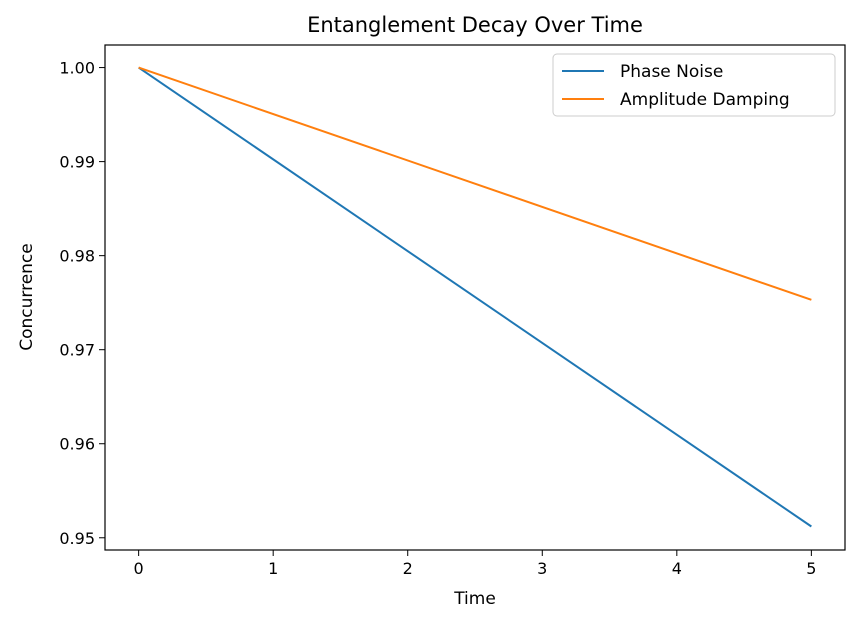  I want to click on y-axis: 0.95 0.96 0.97 0.98 0.99 1.00, so click(82, 303).